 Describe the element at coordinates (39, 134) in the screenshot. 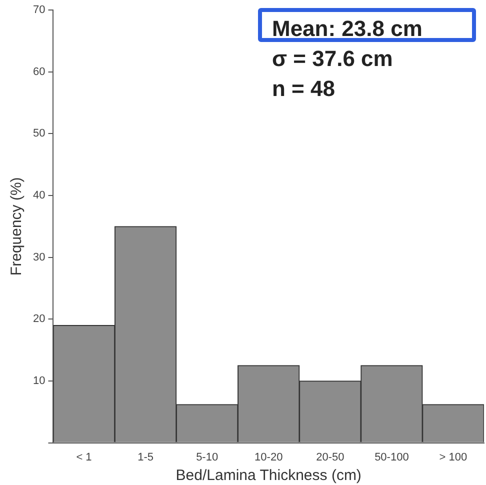

I see `y-tick-label: 50` at that location.